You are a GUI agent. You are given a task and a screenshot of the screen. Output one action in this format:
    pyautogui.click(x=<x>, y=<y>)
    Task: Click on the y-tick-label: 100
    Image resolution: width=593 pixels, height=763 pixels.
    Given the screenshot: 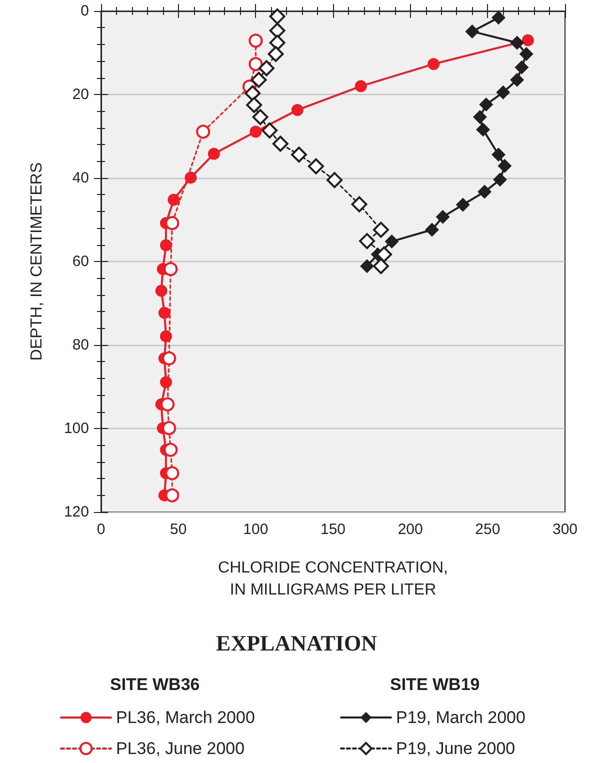 What is the action you would take?
    pyautogui.click(x=76, y=428)
    